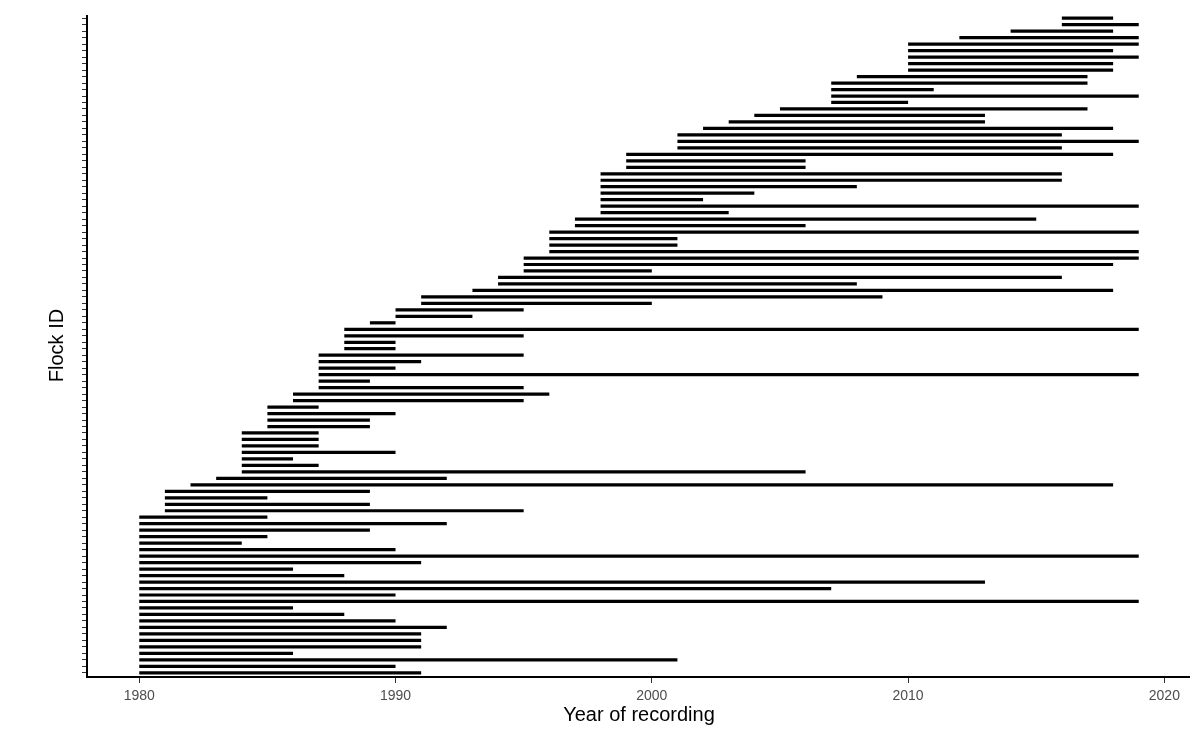 The height and width of the screenshot is (738, 1198). I want to click on x-tick-label: 2010, so click(908, 694).